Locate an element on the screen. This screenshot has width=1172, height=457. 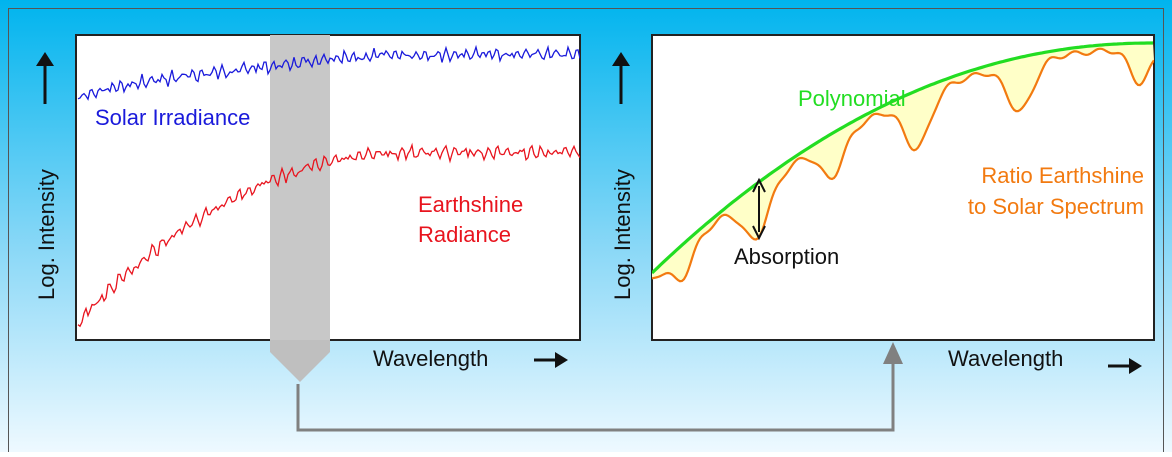
earthshine-label-line2: Radiance is located at coordinates (464, 234).